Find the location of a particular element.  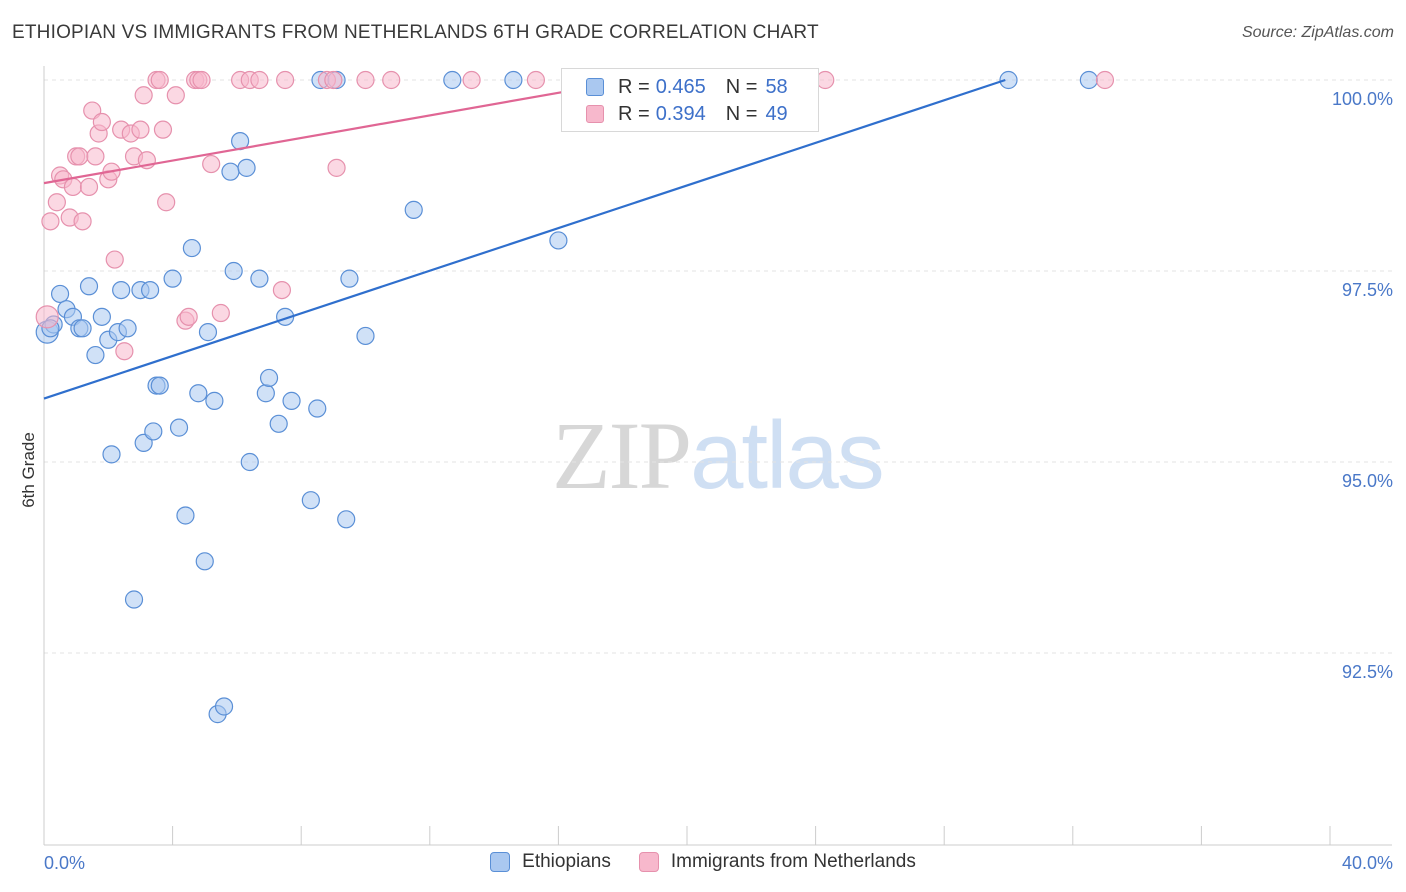

series-legend: Ethiopians Immigrants from Netherlands is located at coordinates (703, 862).